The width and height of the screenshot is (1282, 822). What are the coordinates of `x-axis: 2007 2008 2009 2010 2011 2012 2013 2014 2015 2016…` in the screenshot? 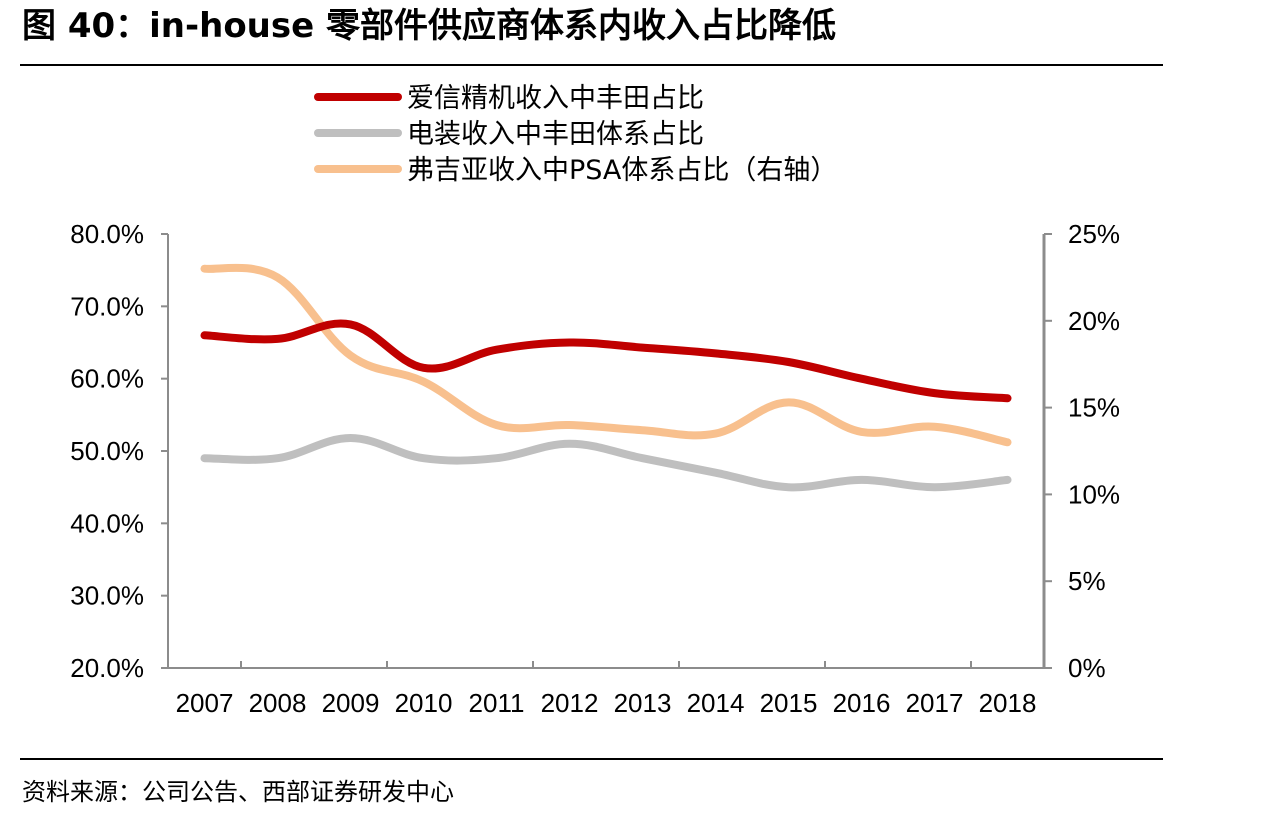 It's located at (606, 689).